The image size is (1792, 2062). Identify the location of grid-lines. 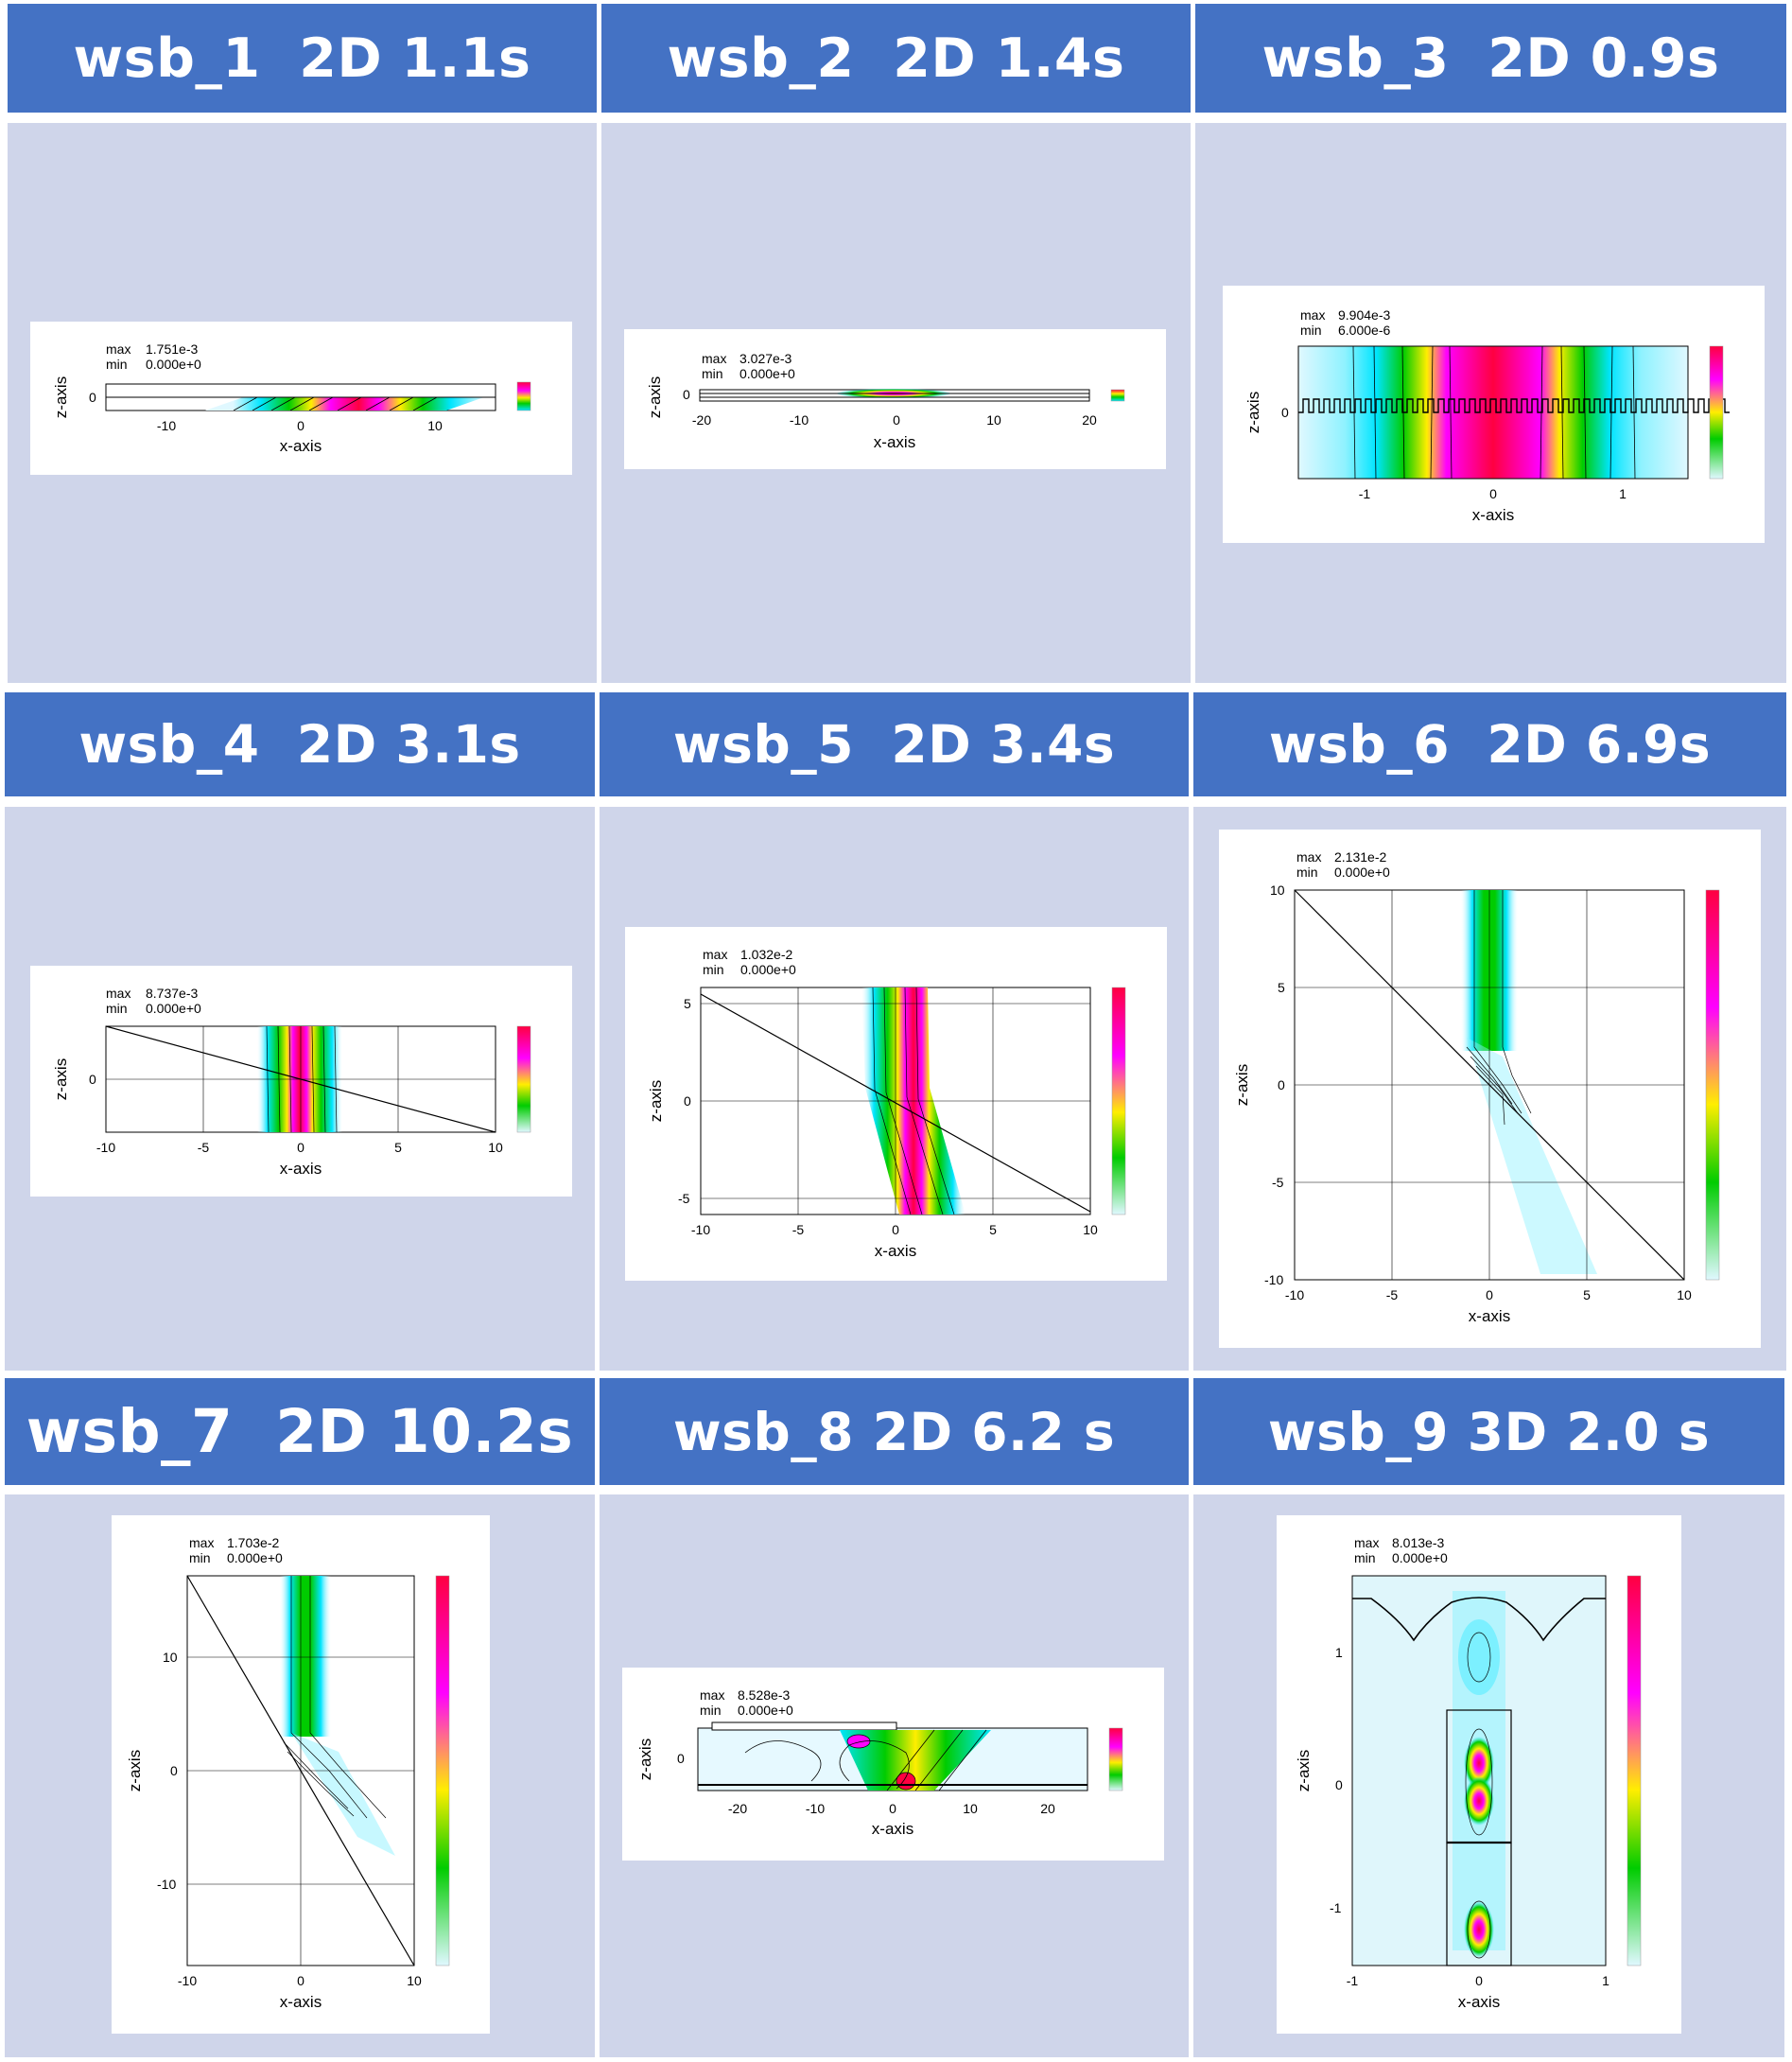
(895, 1100).